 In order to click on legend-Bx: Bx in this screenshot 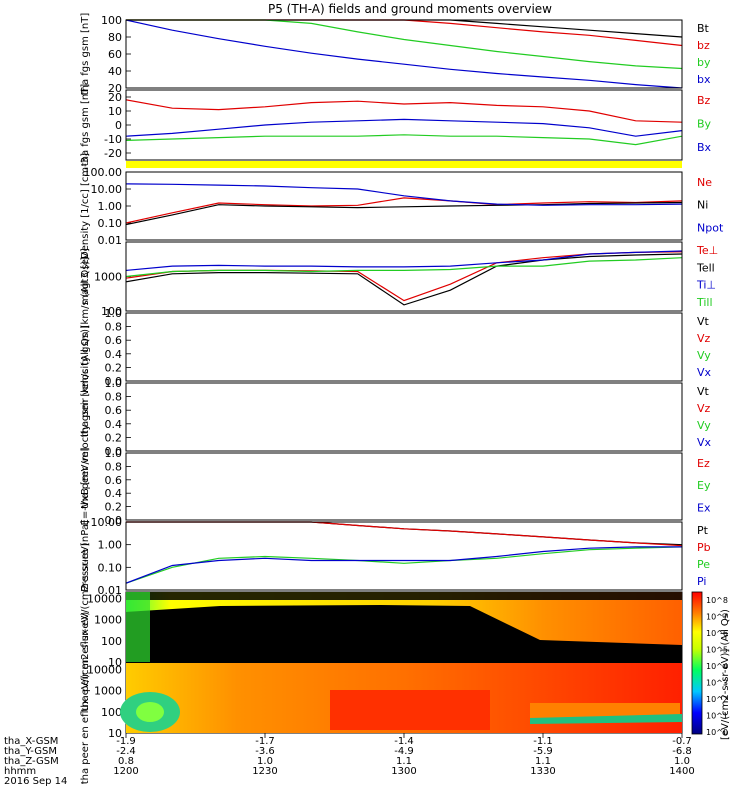, I will do `click(704, 147)`.